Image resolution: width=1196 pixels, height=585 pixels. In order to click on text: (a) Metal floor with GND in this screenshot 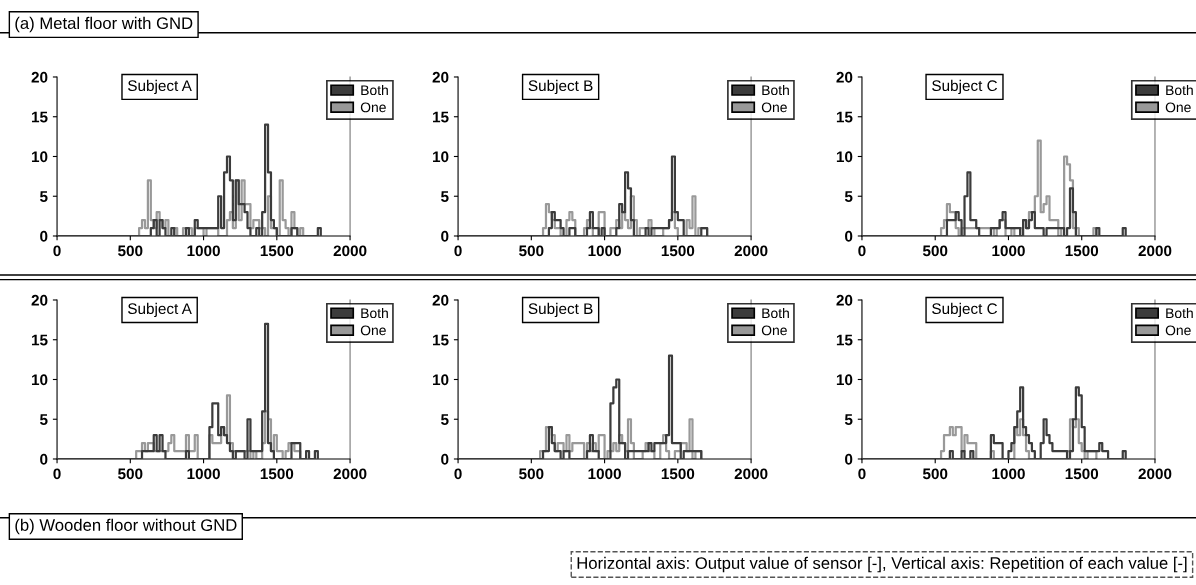, I will do `click(104, 24)`.